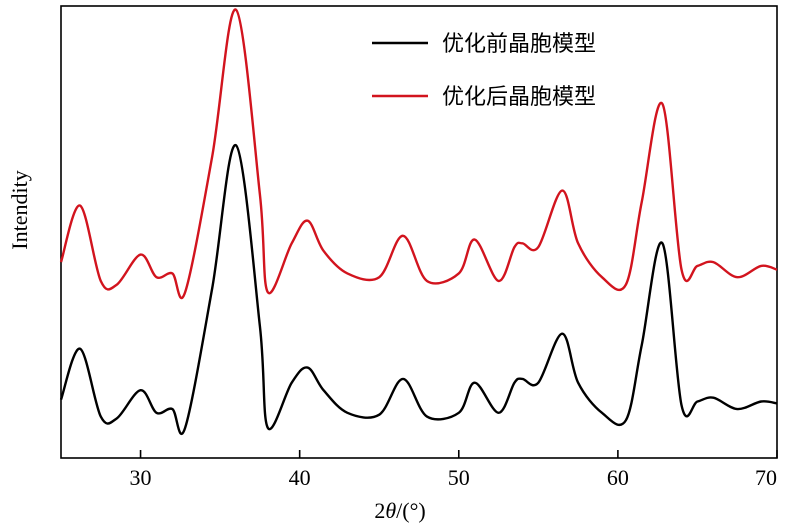 Image resolution: width=795 pixels, height=531 pixels. I want to click on x-tick-label: 30, so click(141, 477).